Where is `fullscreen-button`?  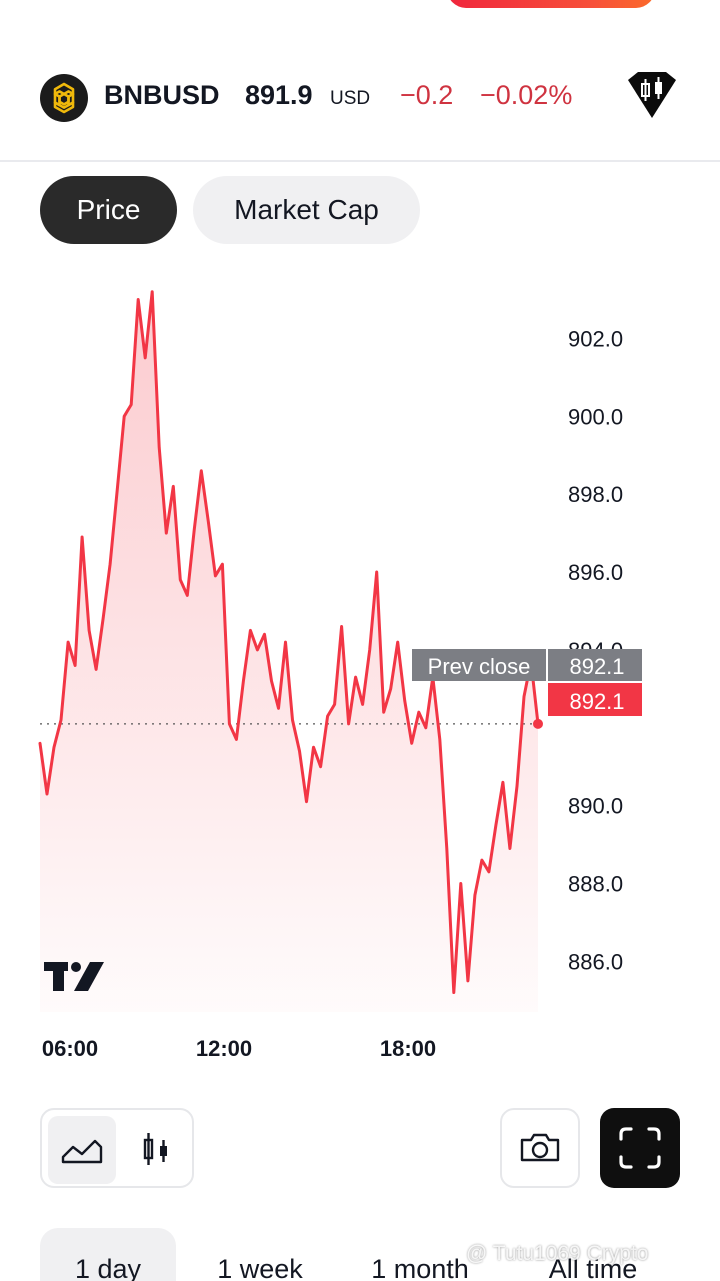
fullscreen-button is located at coordinates (640, 1148).